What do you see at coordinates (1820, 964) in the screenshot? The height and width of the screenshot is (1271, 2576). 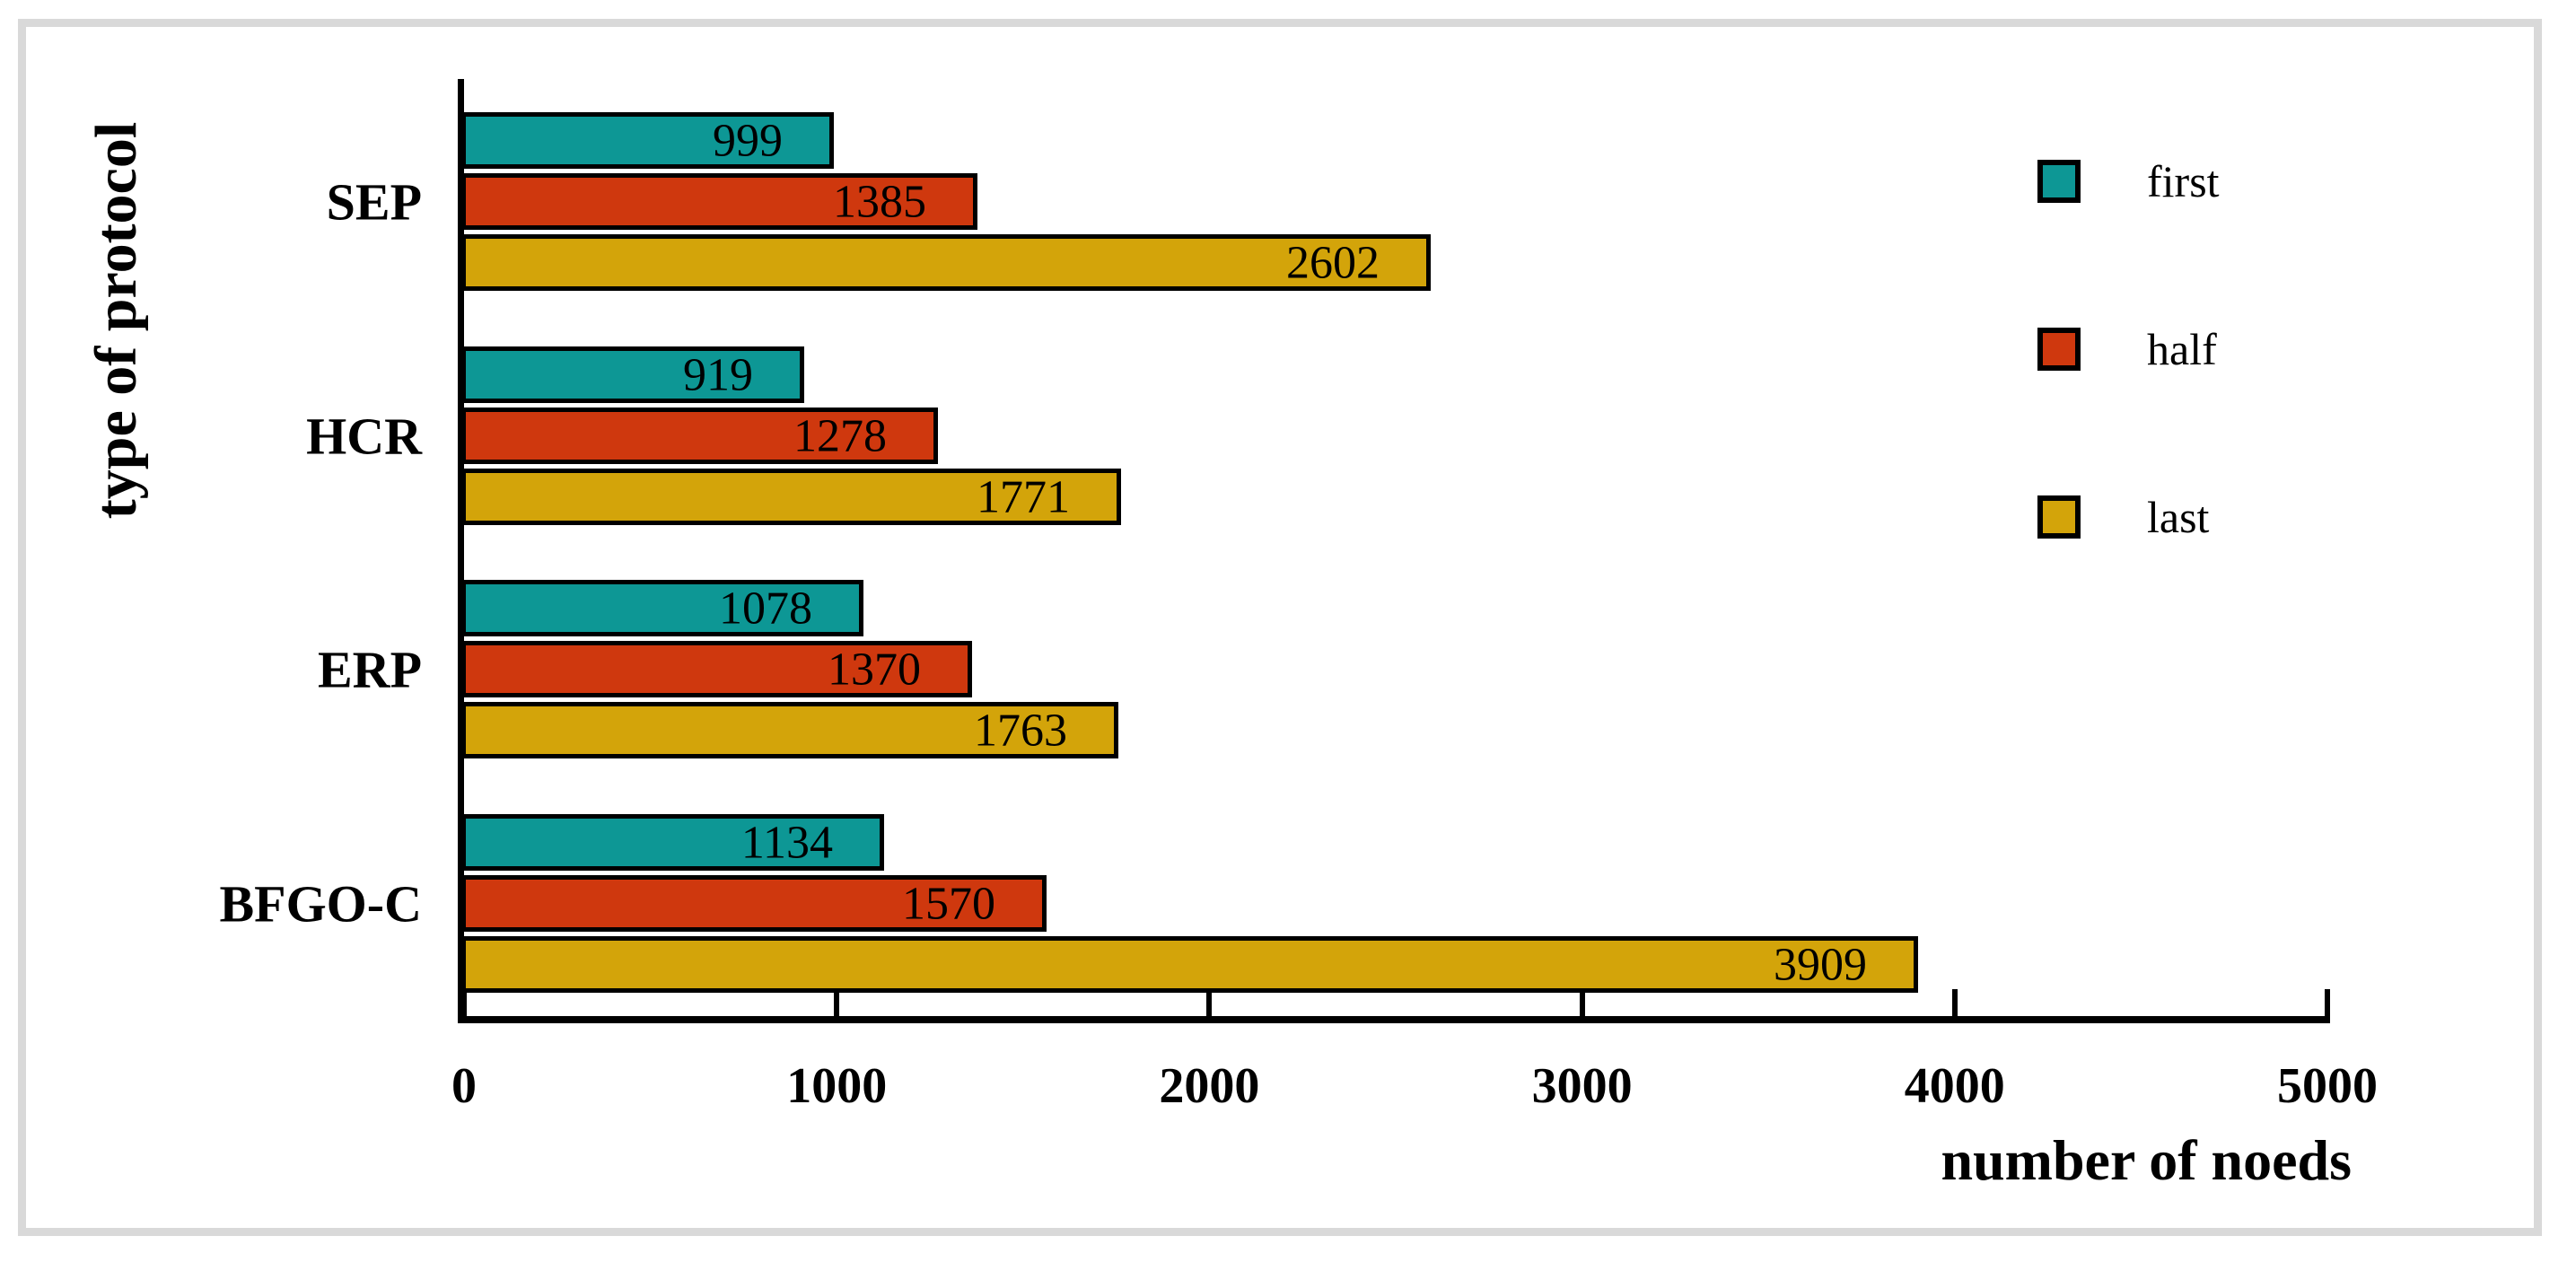 I see `bar-value-label: 3909` at bounding box center [1820, 964].